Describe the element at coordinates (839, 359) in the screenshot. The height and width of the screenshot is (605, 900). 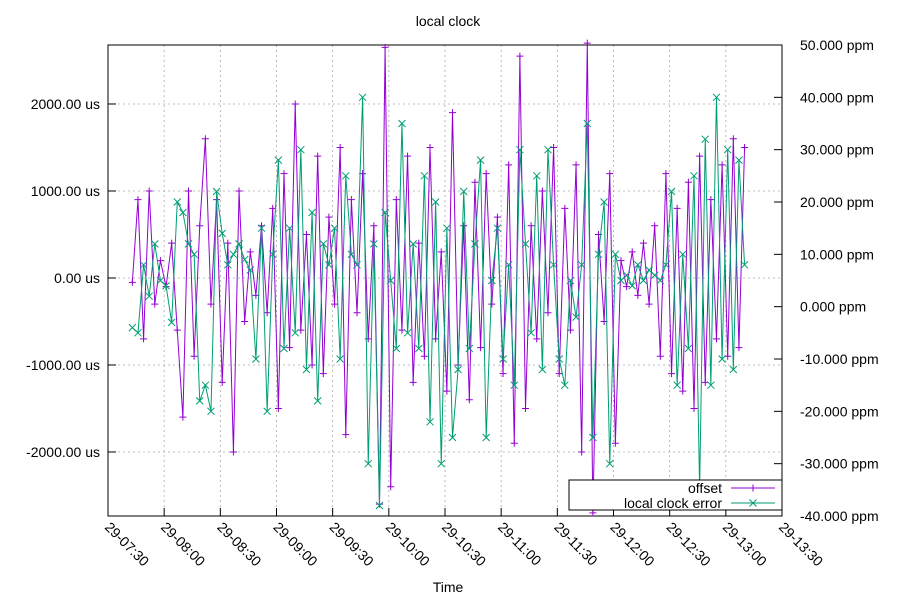
I see `y2-tick-label: -10.000 ppm` at that location.